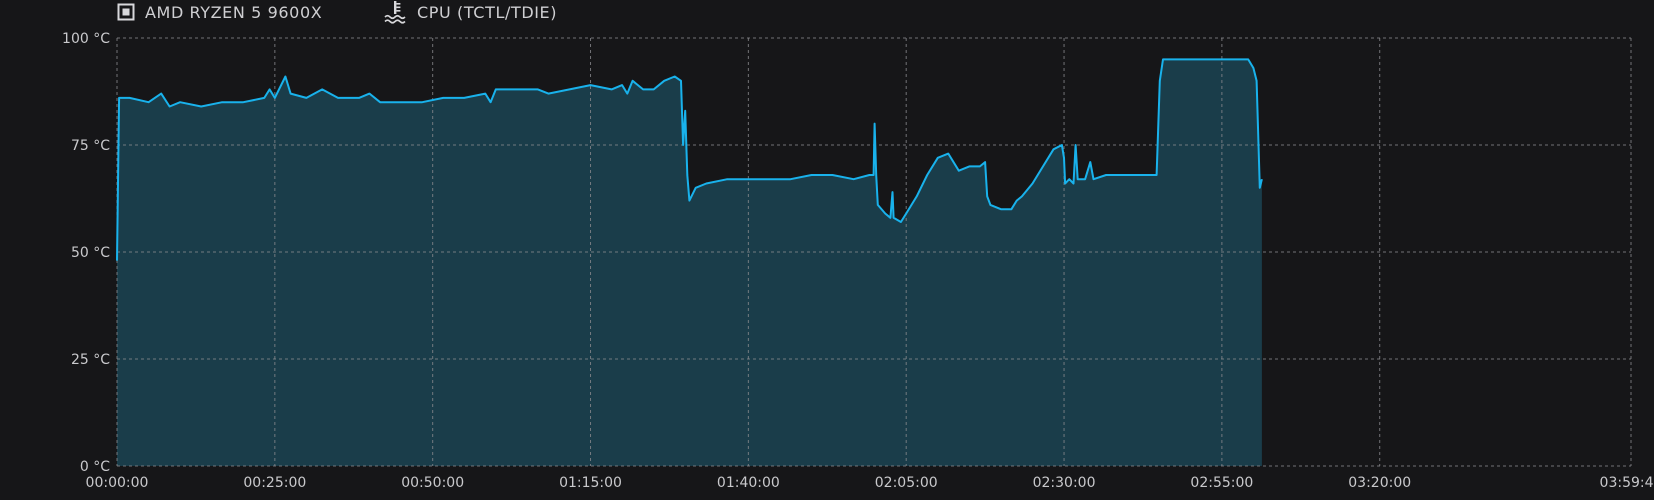 This screenshot has width=1654, height=500. What do you see at coordinates (487, 12) in the screenshot?
I see `legend-sensor-label: CPU (TCTL/TDIE)` at bounding box center [487, 12].